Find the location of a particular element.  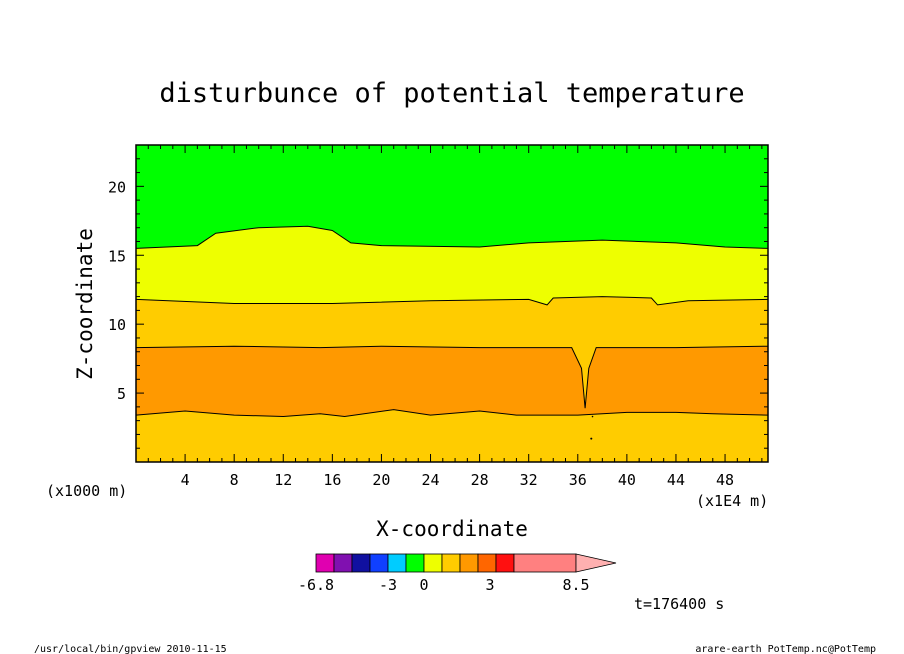

z-unit-label: (x1000 m) is located at coordinates (86, 491).